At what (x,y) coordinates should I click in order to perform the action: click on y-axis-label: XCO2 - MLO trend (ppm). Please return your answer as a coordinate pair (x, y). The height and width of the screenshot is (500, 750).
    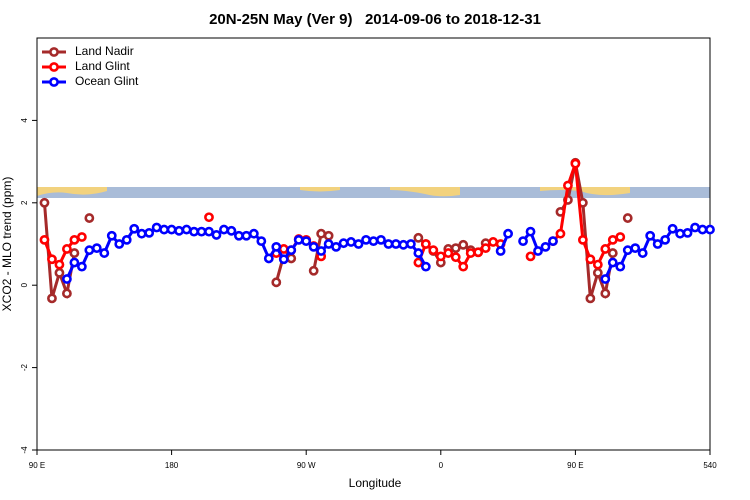
    Looking at the image, I should click on (7, 244).